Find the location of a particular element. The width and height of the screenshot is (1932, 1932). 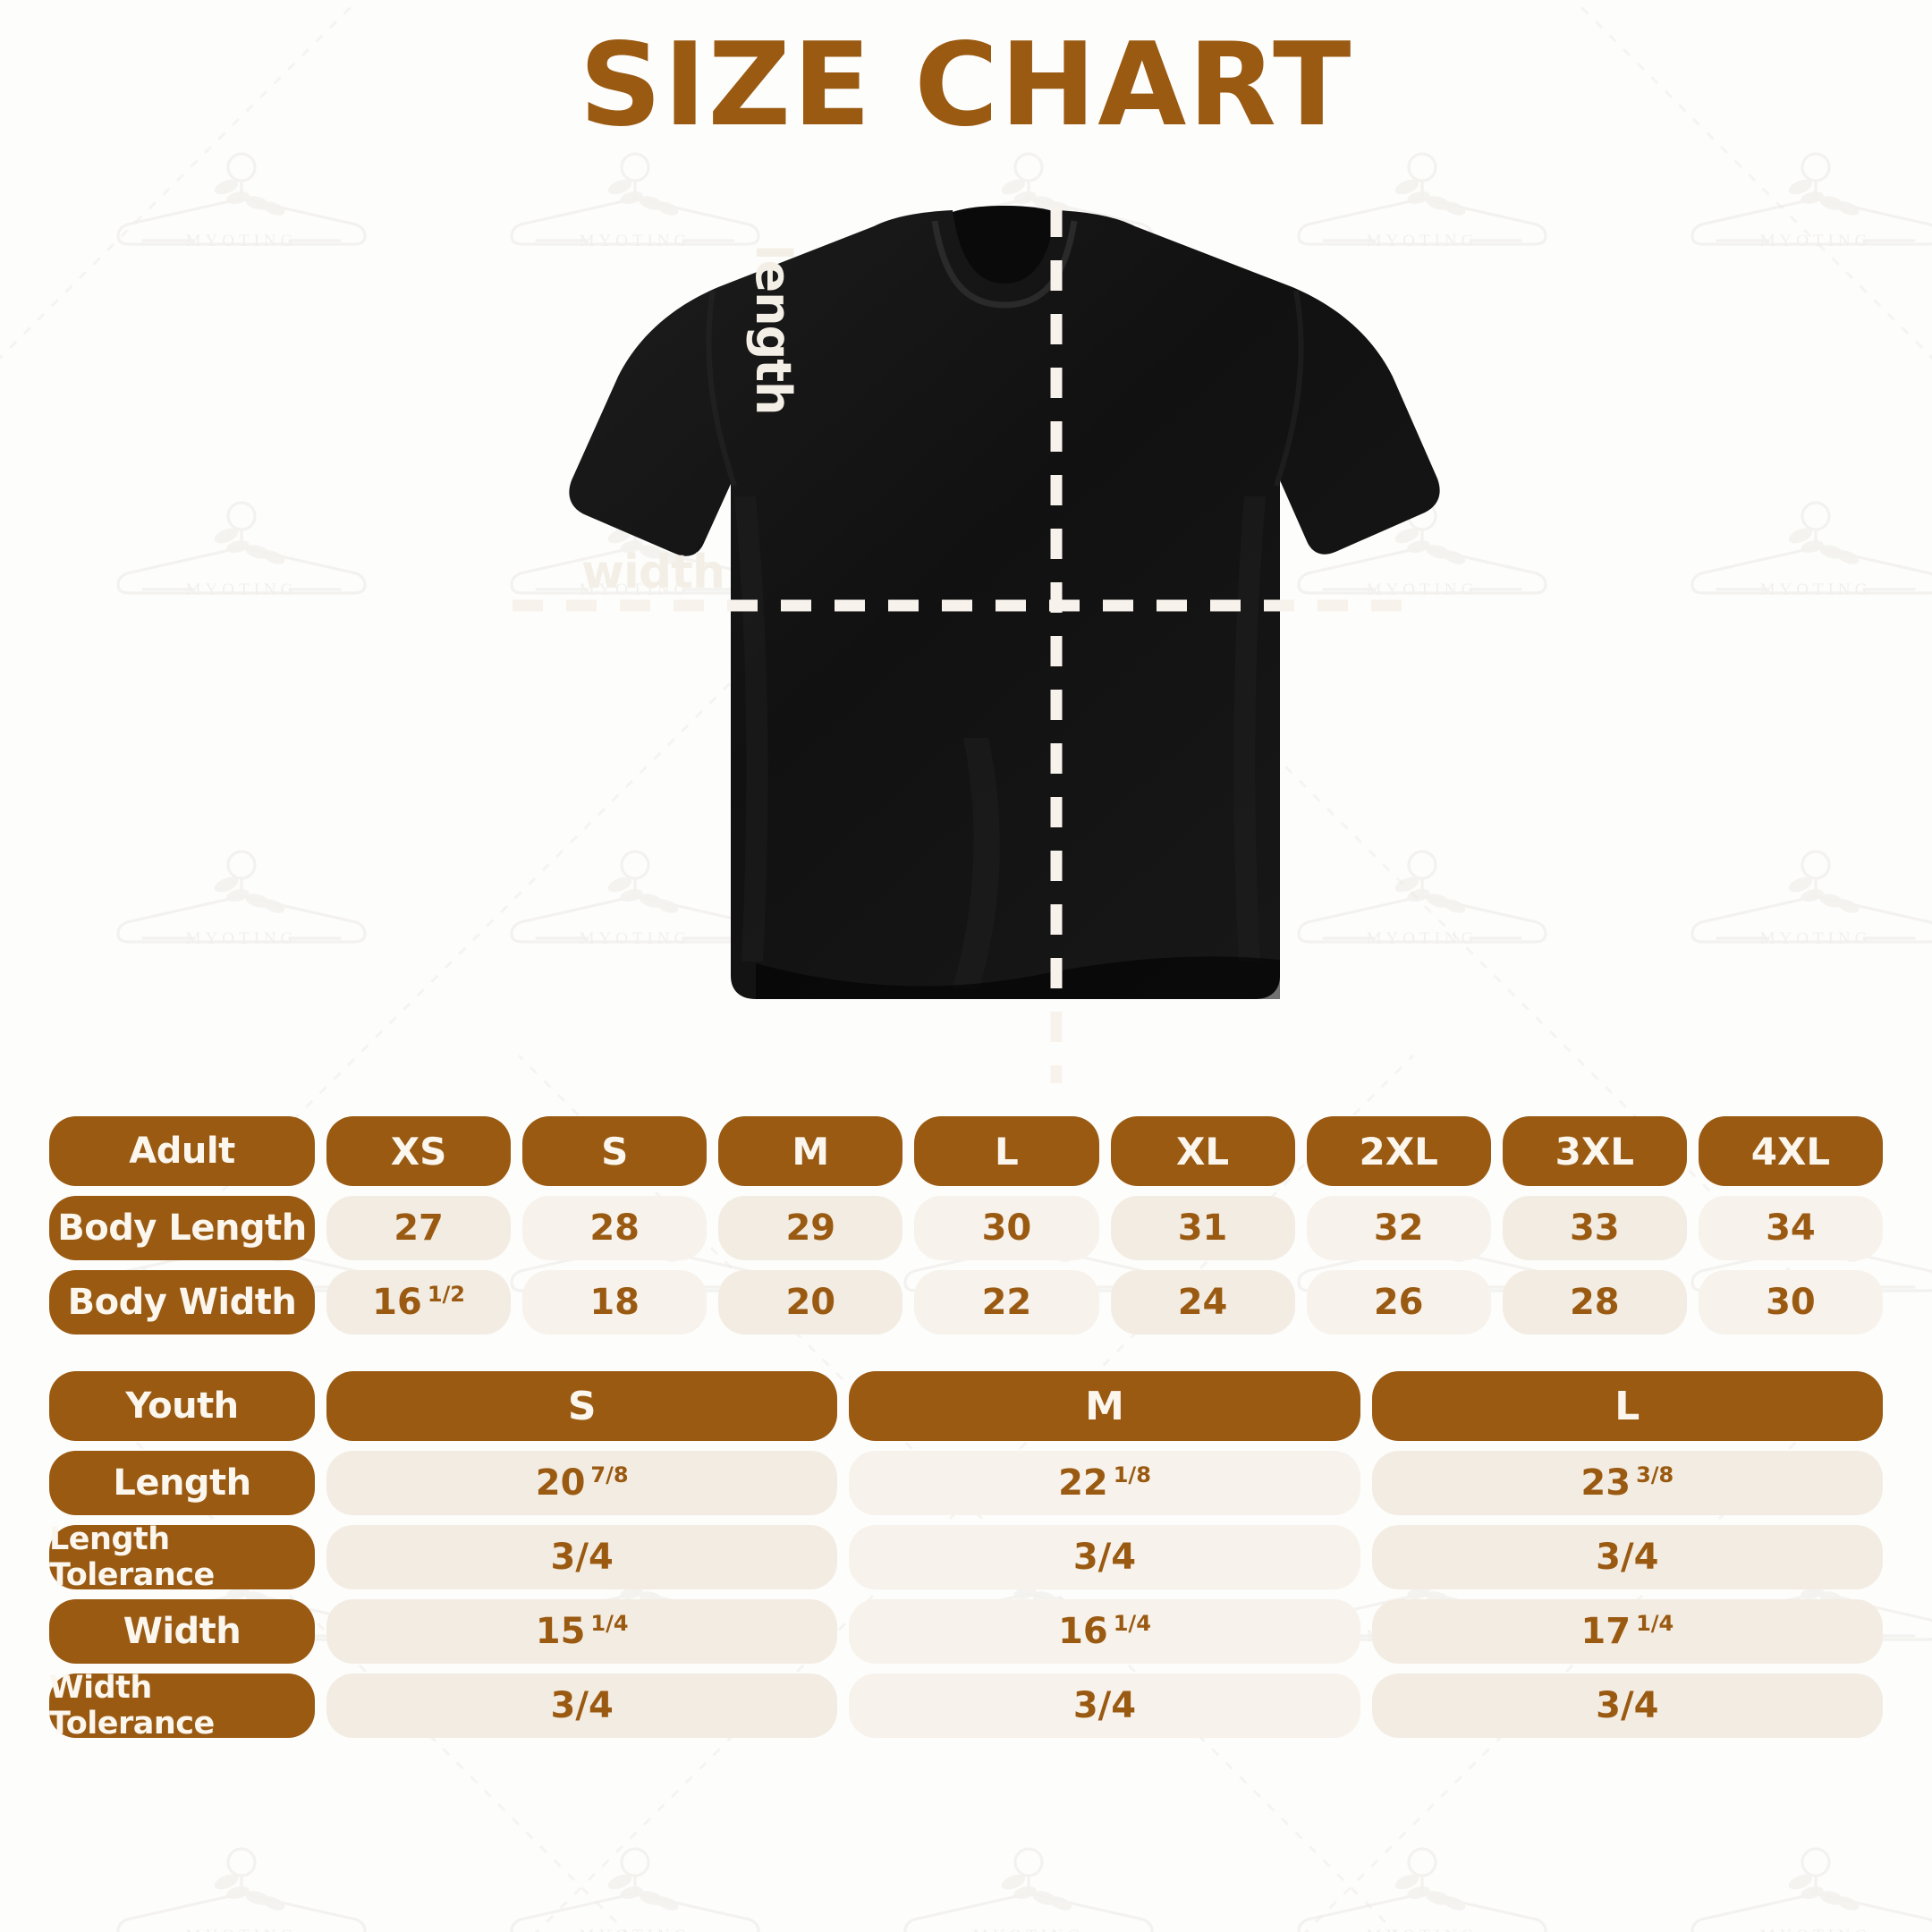

value-fraction: 7/8 is located at coordinates (609, 1474).